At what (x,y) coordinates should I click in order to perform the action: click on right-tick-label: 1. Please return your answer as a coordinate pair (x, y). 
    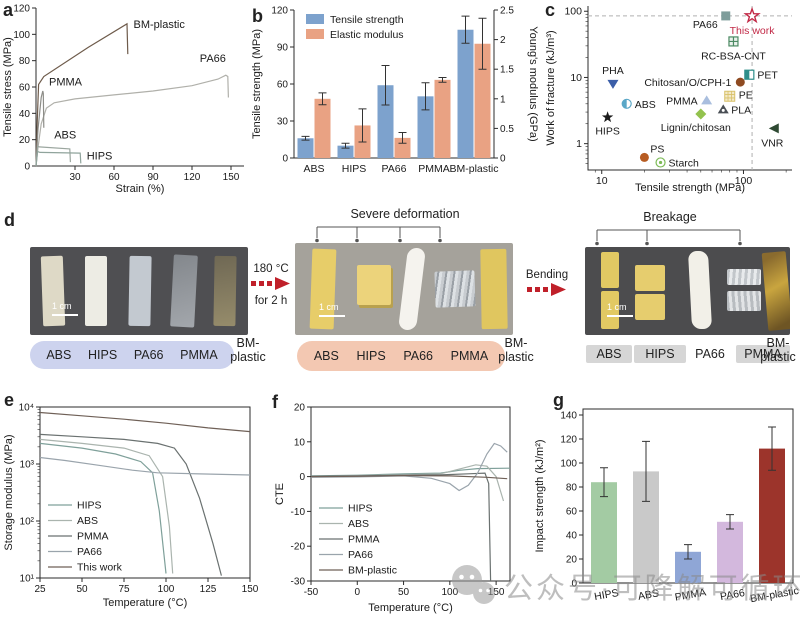
    Looking at the image, I should click on (503, 99).